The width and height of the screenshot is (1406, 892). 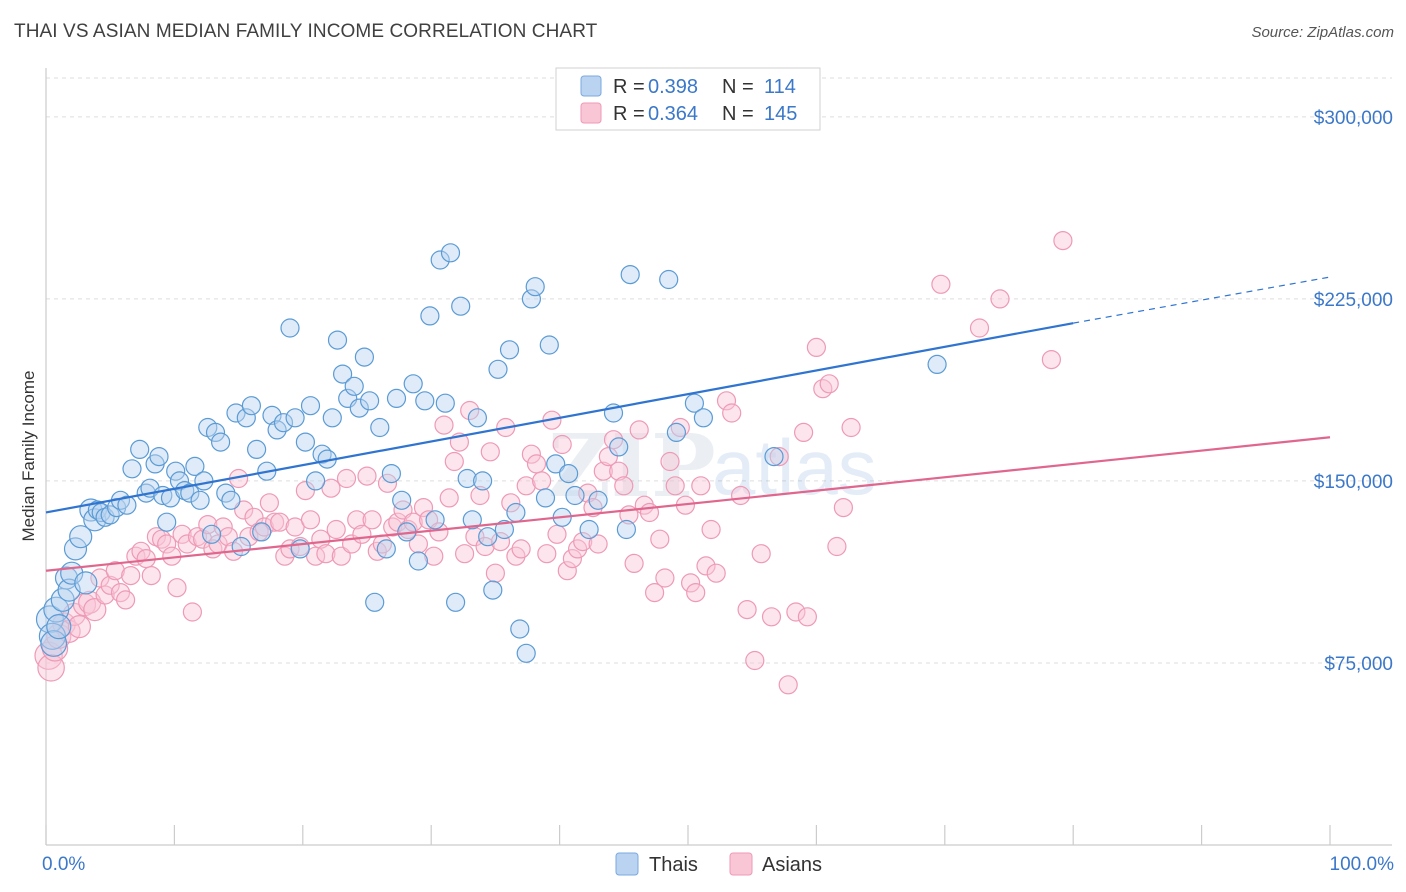 I want to click on watermark-atlas: atlas, so click(x=794, y=467).